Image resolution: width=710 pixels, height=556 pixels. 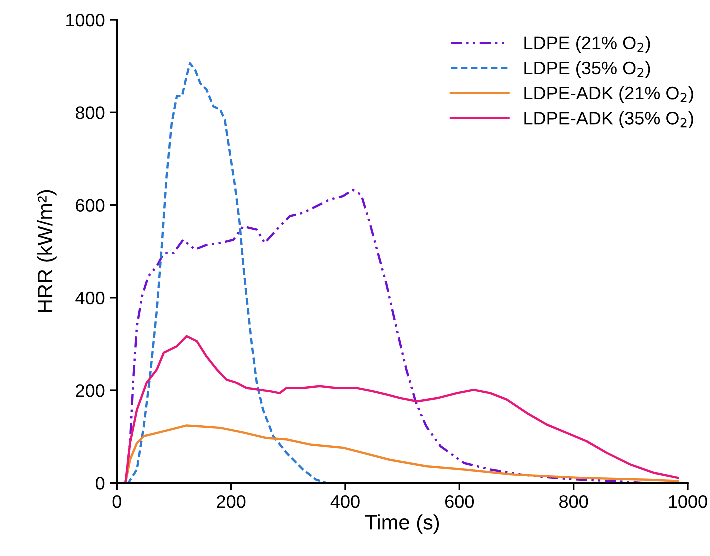 I want to click on y-tick-label: 200, so click(x=90, y=391).